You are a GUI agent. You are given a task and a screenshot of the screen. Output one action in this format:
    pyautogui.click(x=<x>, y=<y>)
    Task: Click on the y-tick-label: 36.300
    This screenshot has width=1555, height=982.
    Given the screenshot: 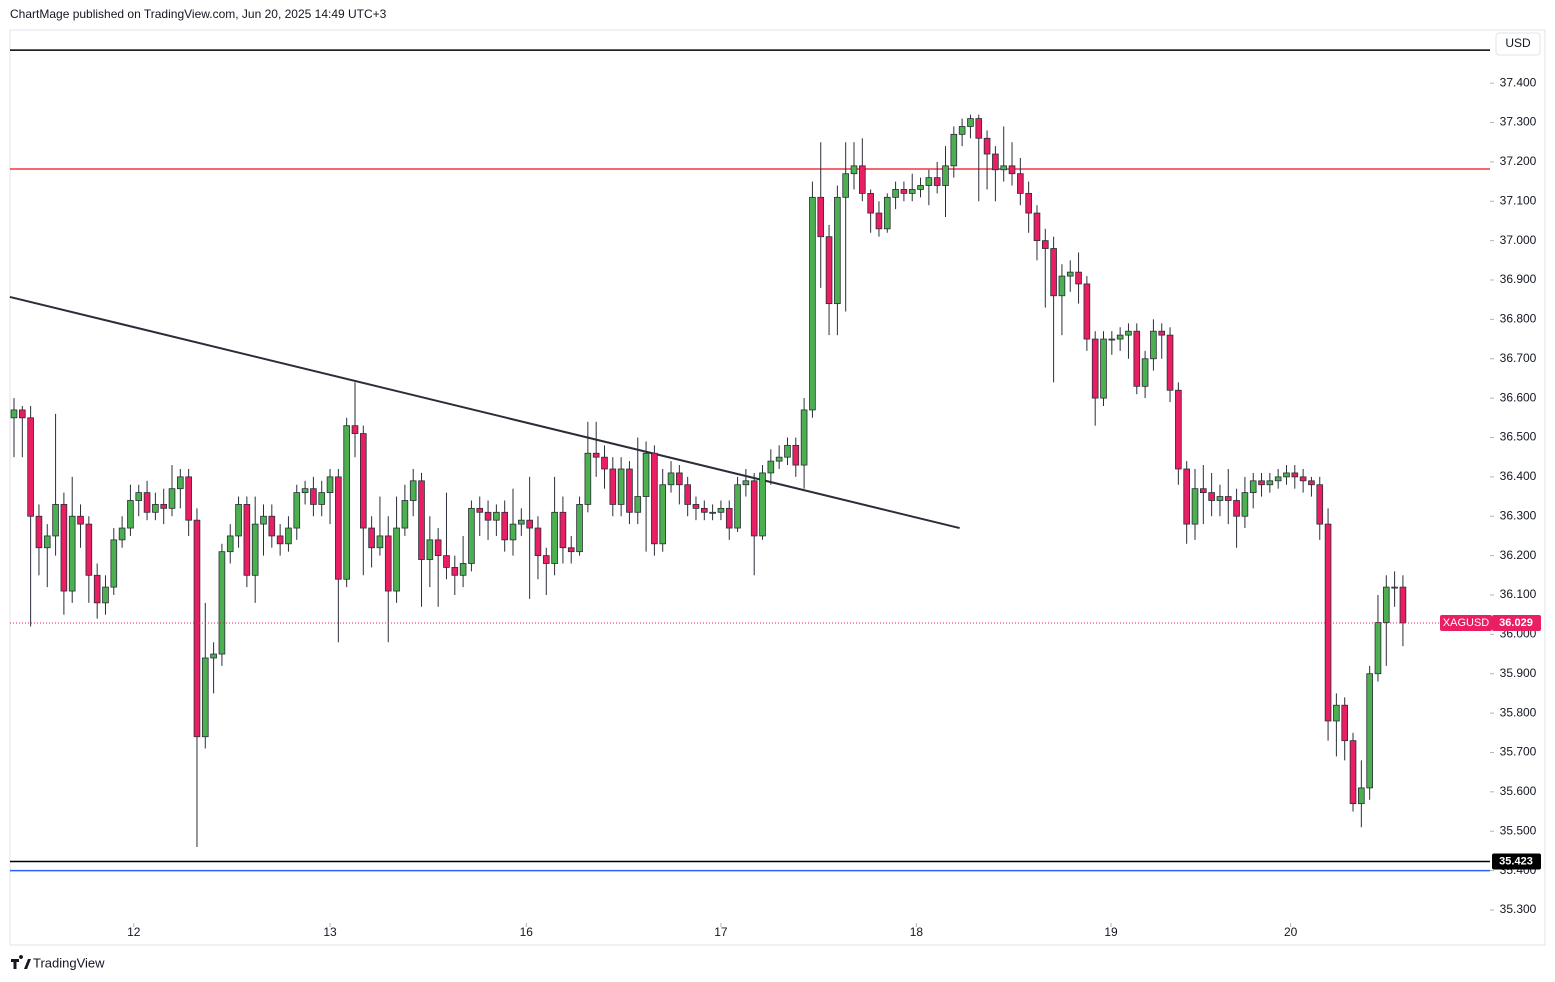 What is the action you would take?
    pyautogui.click(x=1518, y=515)
    